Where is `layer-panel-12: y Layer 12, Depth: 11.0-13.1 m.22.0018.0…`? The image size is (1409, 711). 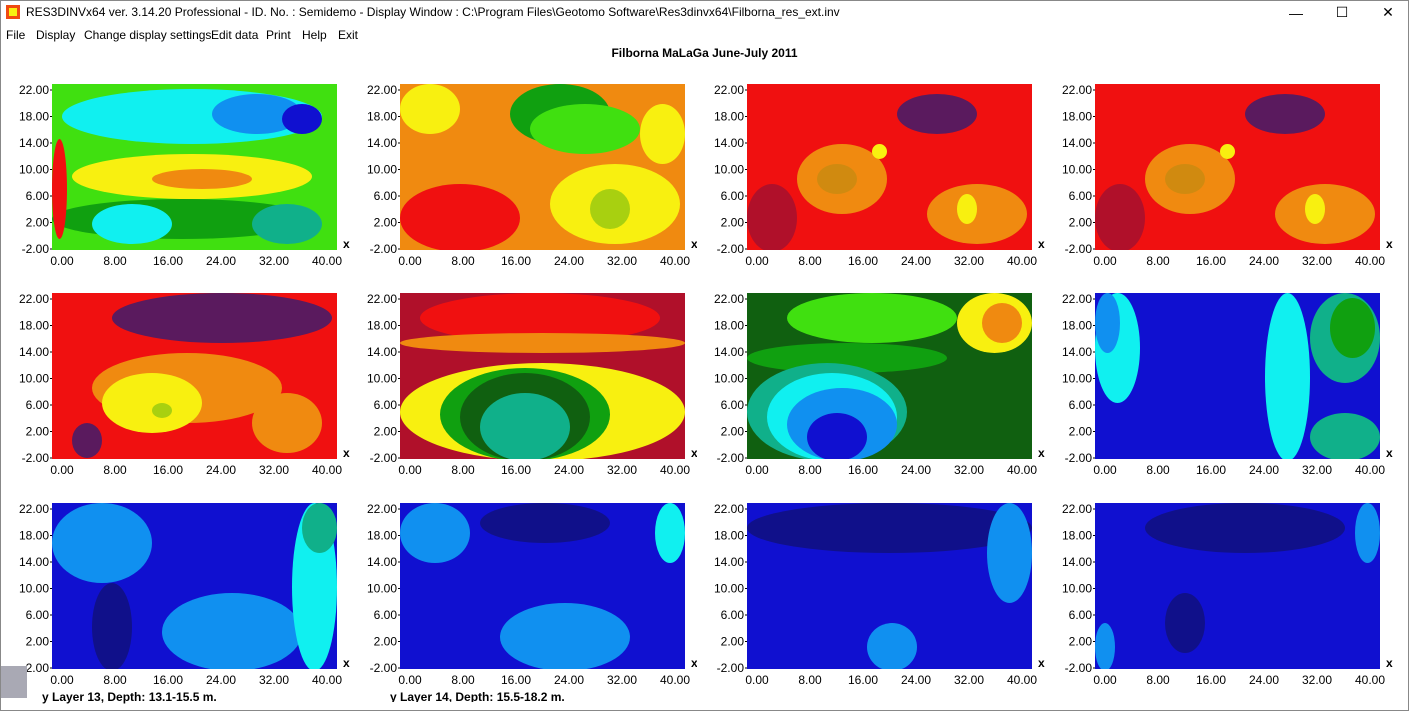 layer-panel-12: y Layer 12, Depth: 11.0-13.1 m.22.0018.0… is located at coordinates (1227, 586).